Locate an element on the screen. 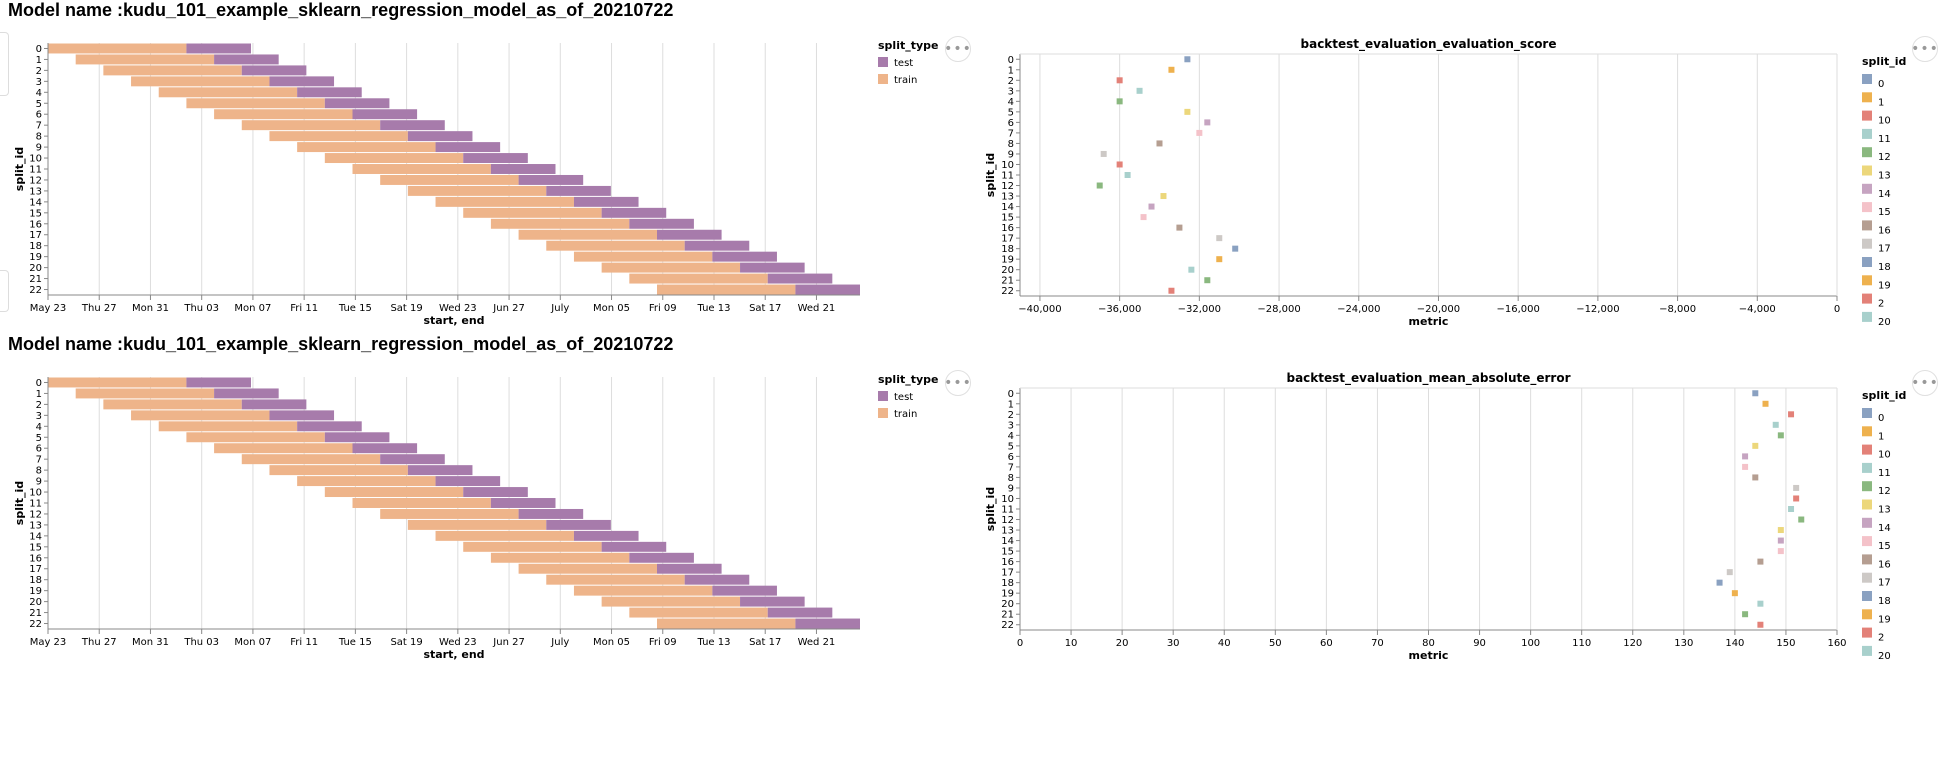 The image size is (1953, 760). legend-label: 13 is located at coordinates (1884, 176).